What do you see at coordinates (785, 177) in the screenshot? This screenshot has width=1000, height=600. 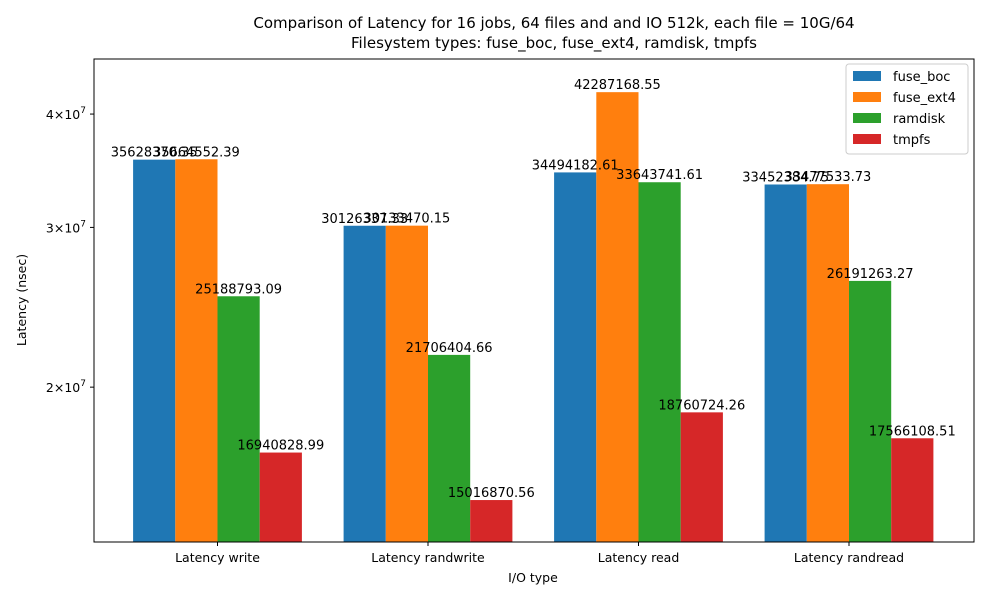 I see `data-label-fuse_boc-3: 33452384.75` at bounding box center [785, 177].